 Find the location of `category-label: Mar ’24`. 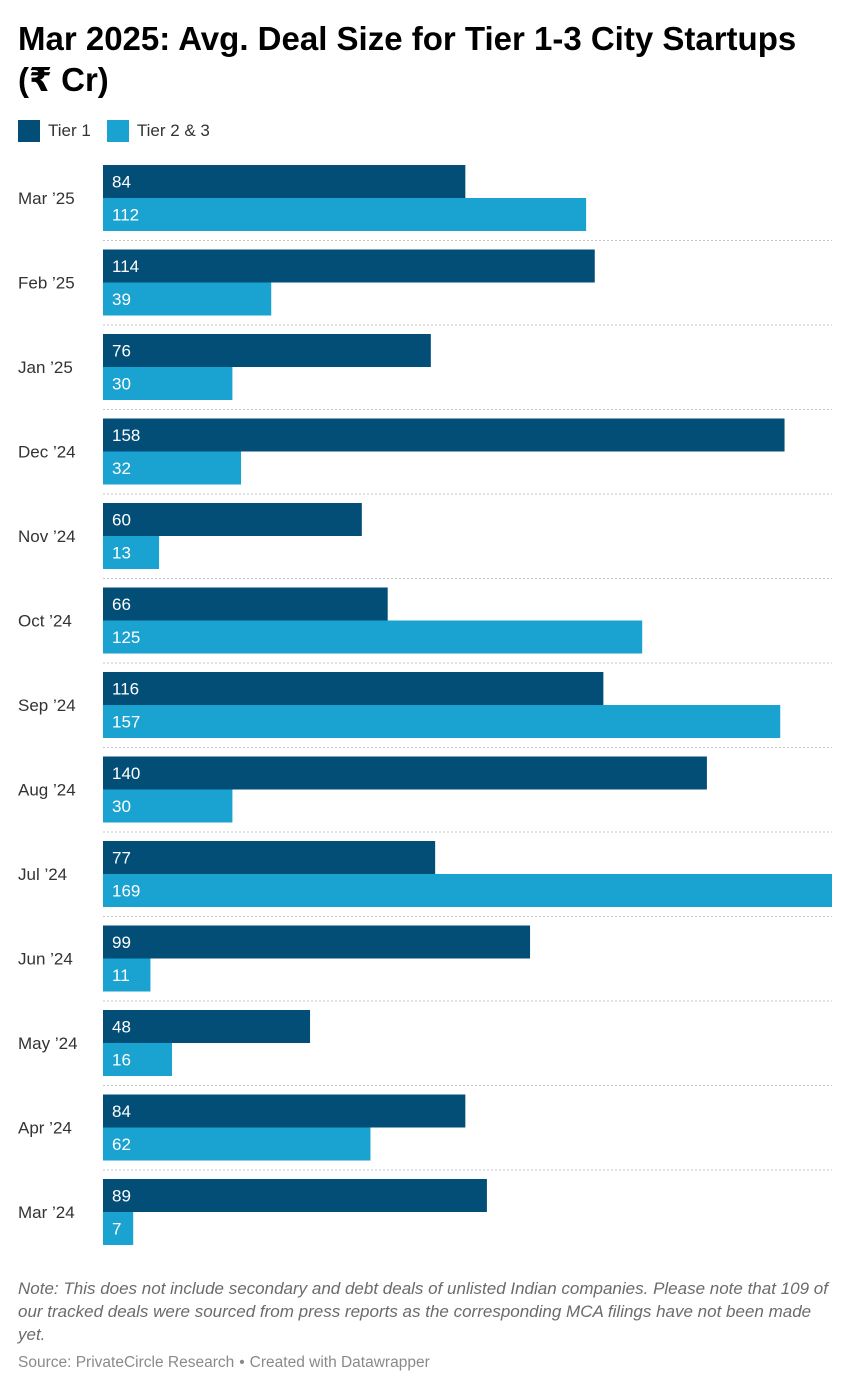

category-label: Mar ’24 is located at coordinates (46, 1212).